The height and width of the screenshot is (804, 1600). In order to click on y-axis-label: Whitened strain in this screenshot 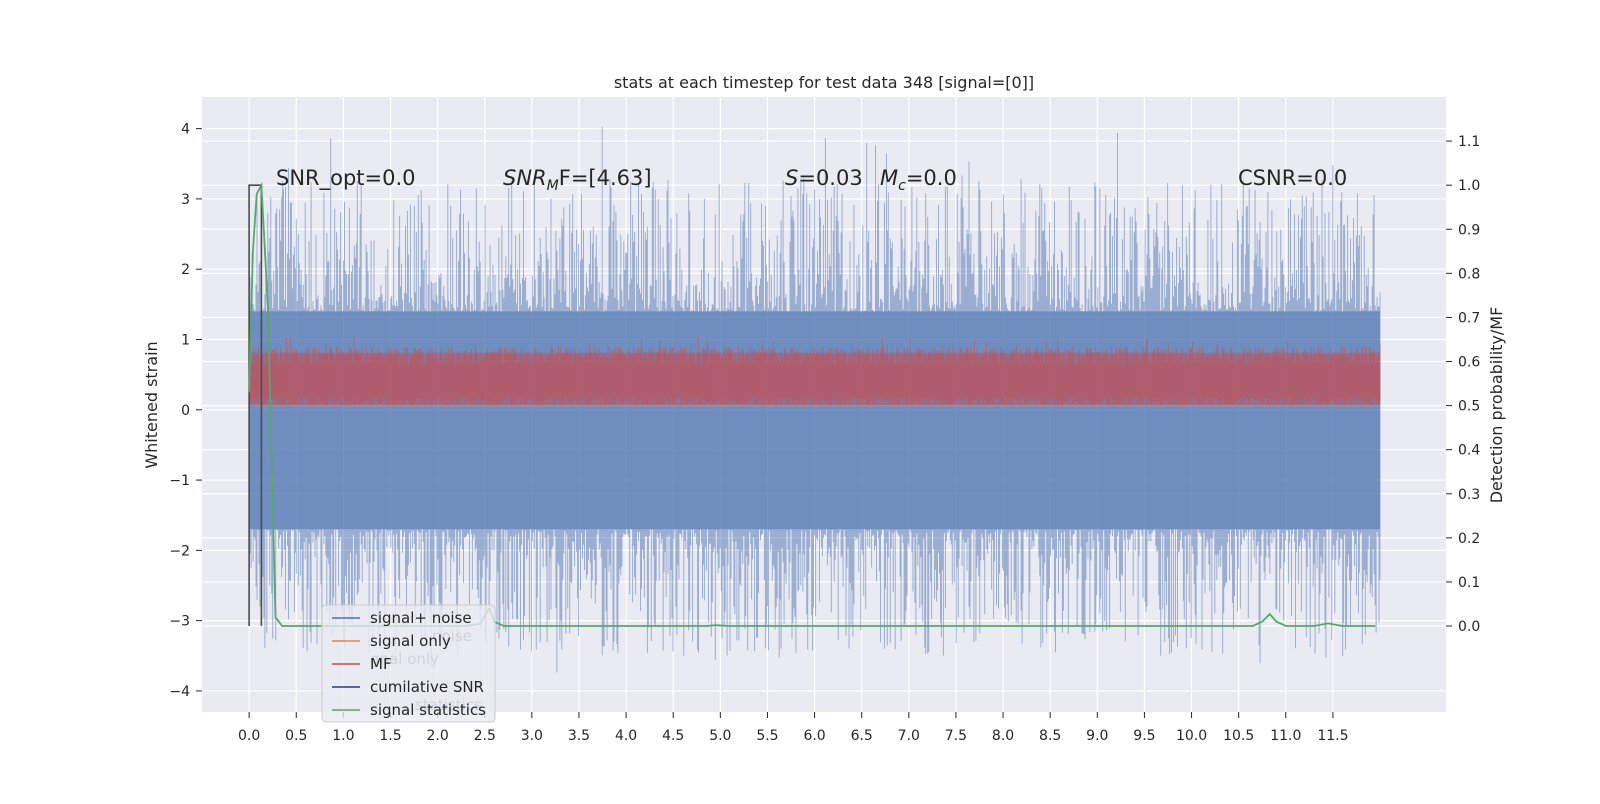, I will do `click(151, 404)`.